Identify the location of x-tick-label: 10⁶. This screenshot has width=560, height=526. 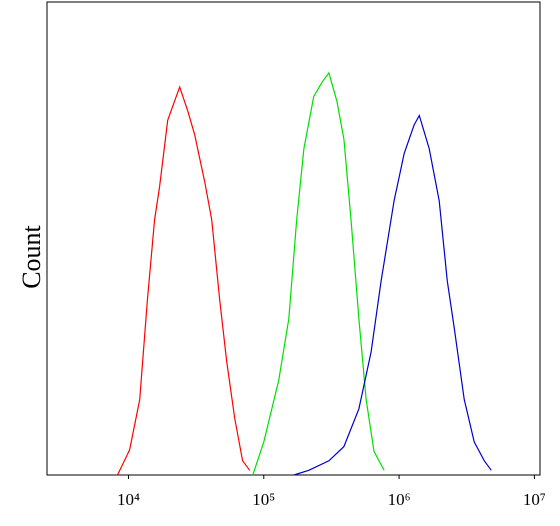
(399, 499).